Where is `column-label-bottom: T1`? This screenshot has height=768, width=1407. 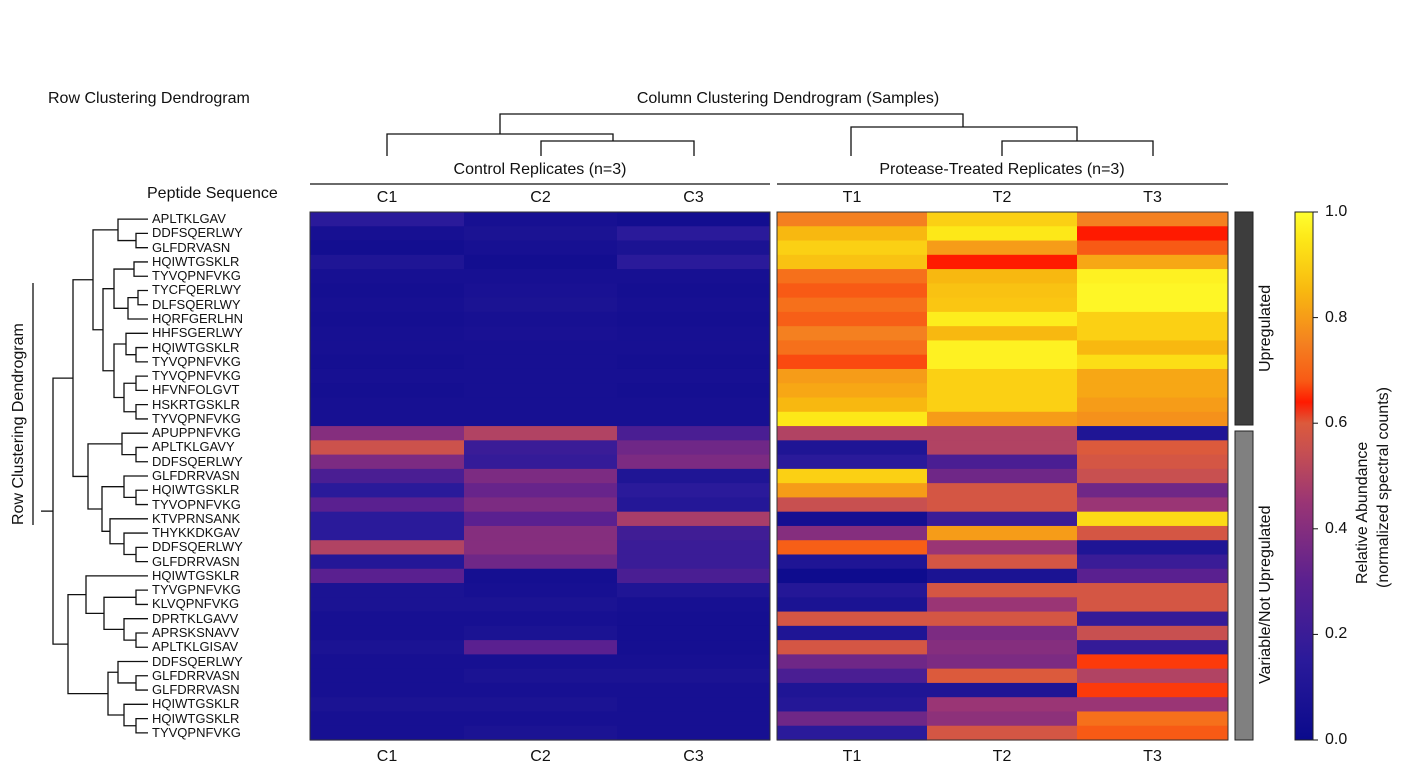
column-label-bottom: T1 is located at coordinates (852, 756).